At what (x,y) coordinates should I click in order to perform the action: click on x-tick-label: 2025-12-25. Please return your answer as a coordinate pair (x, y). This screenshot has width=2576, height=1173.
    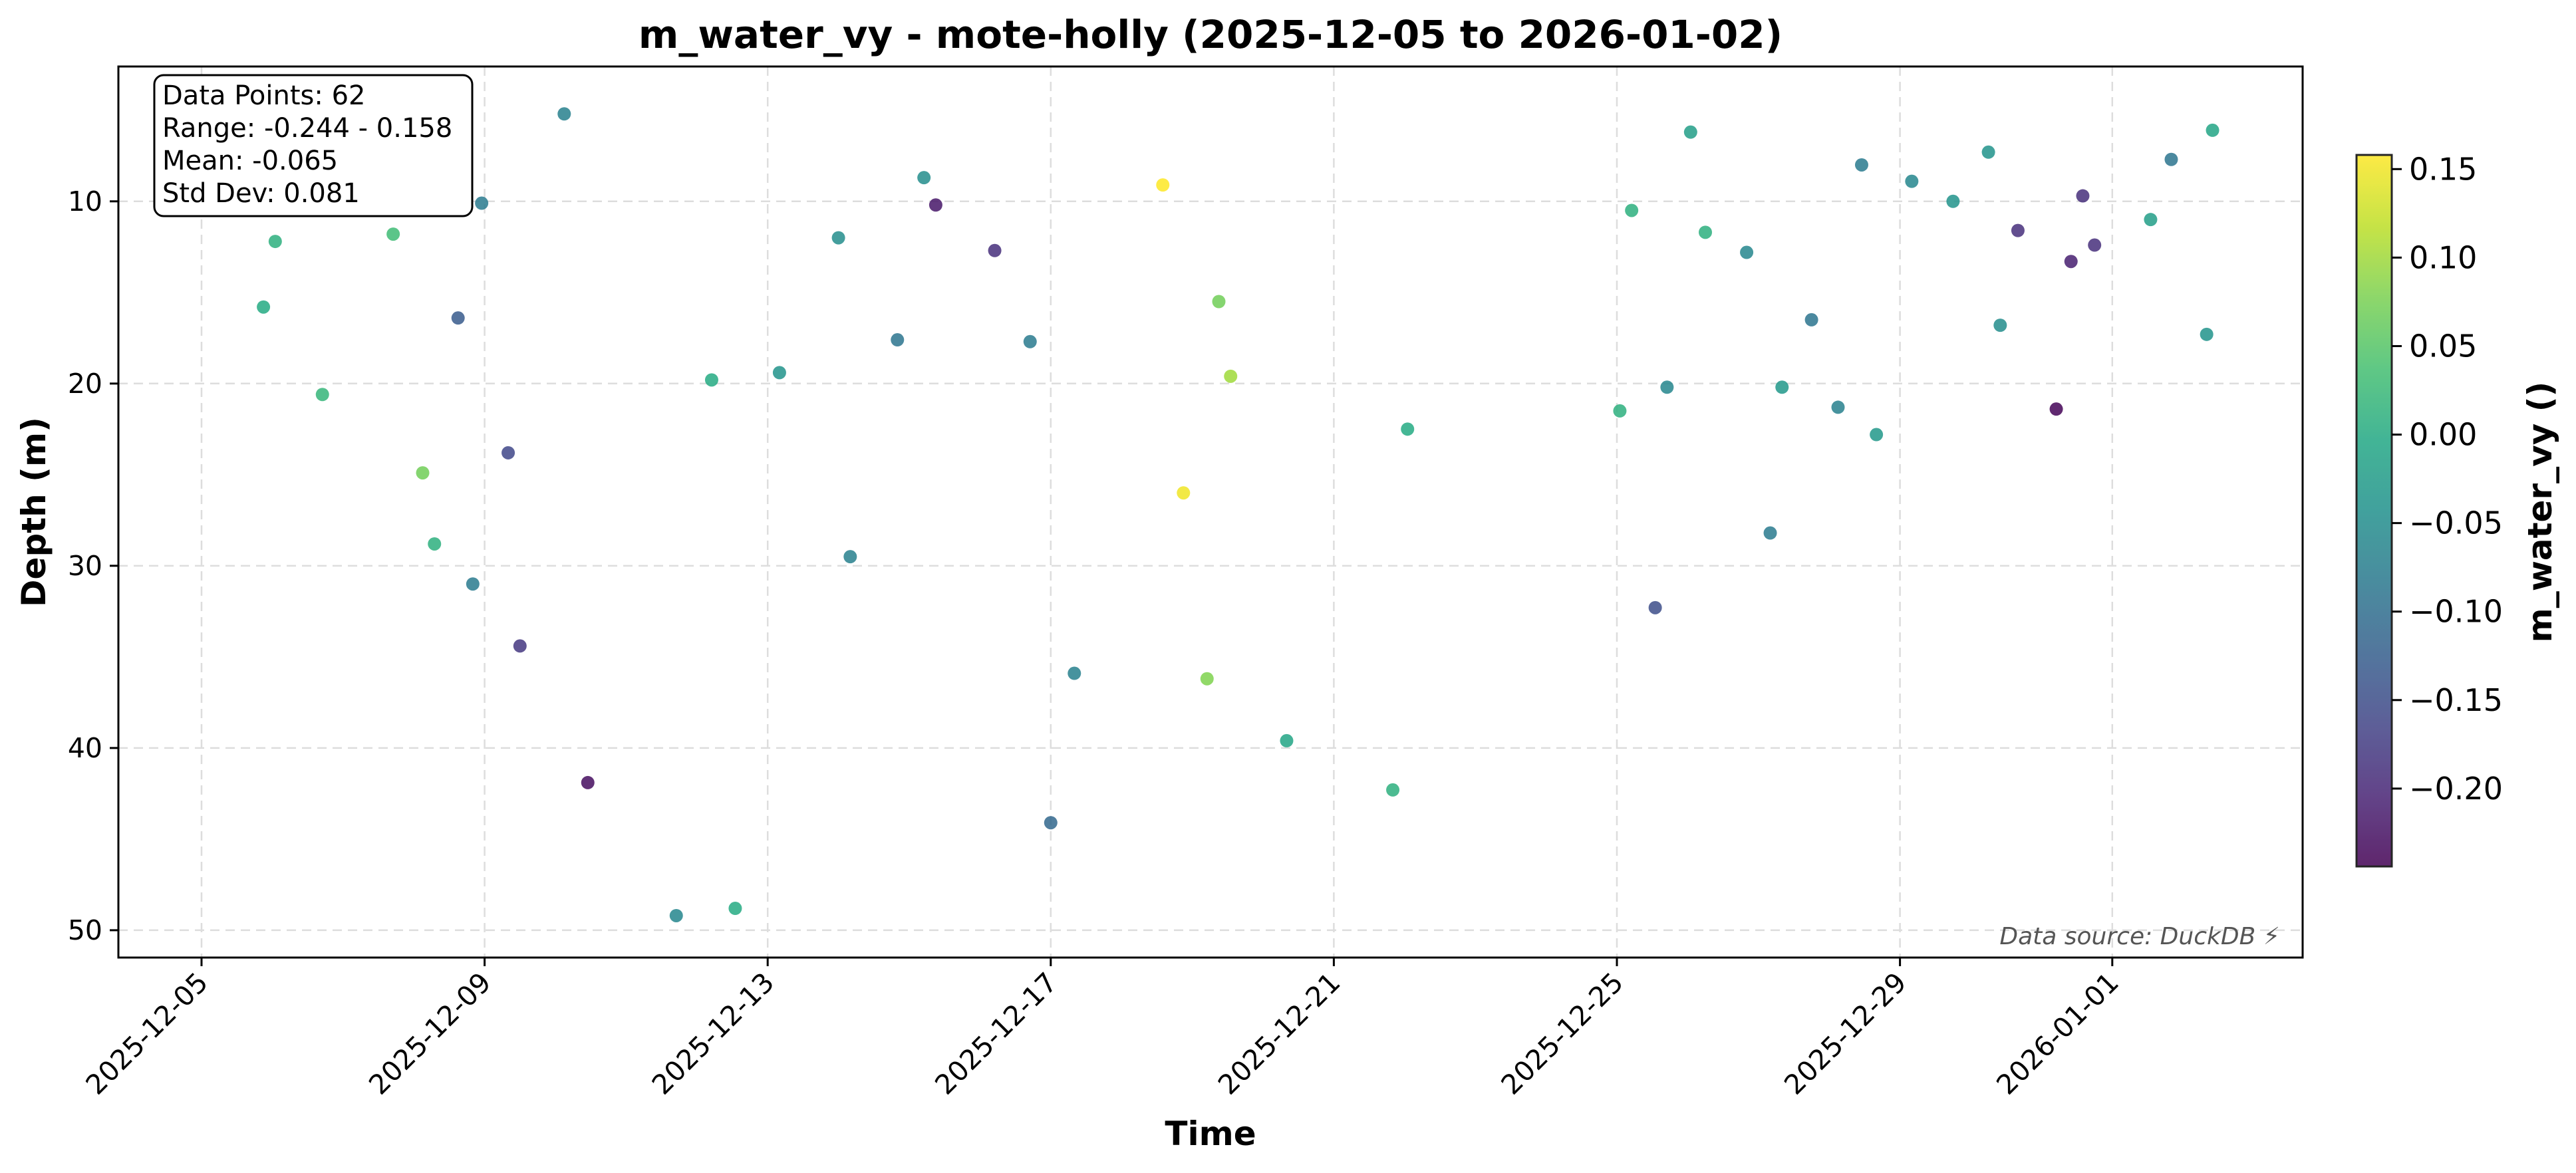
    Looking at the image, I should click on (1563, 1033).